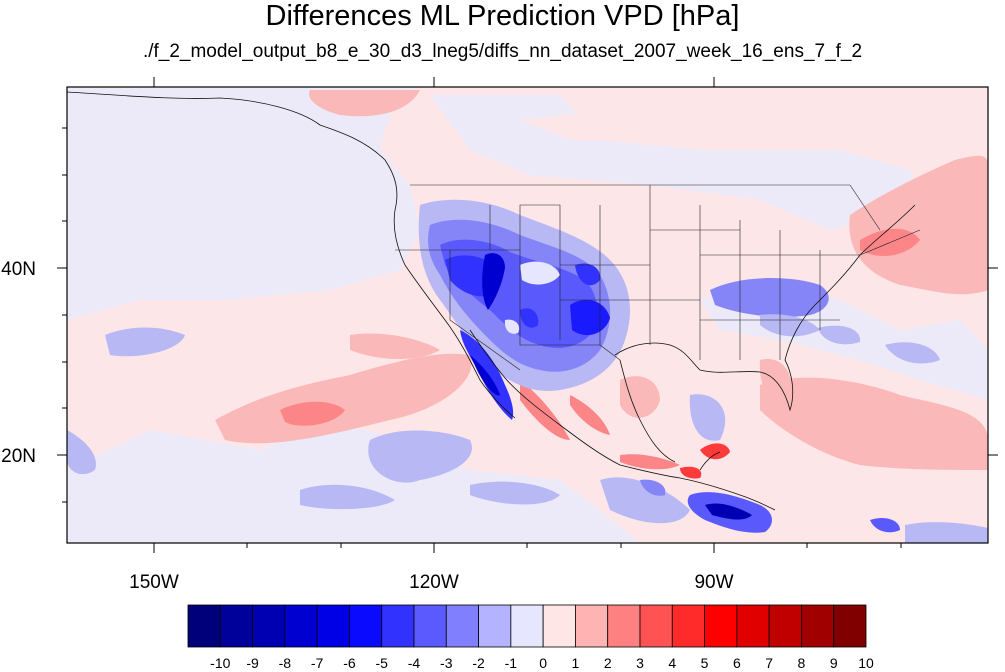  What do you see at coordinates (285, 663) in the screenshot?
I see `colorbar-label: -8` at bounding box center [285, 663].